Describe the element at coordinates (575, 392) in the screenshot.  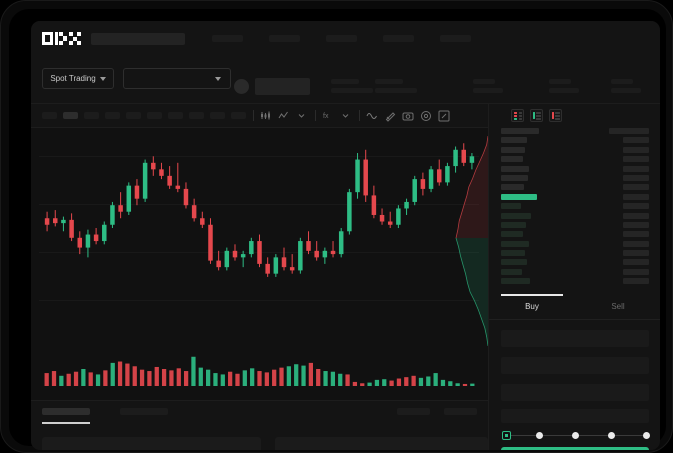
I see `order-total-input` at that location.